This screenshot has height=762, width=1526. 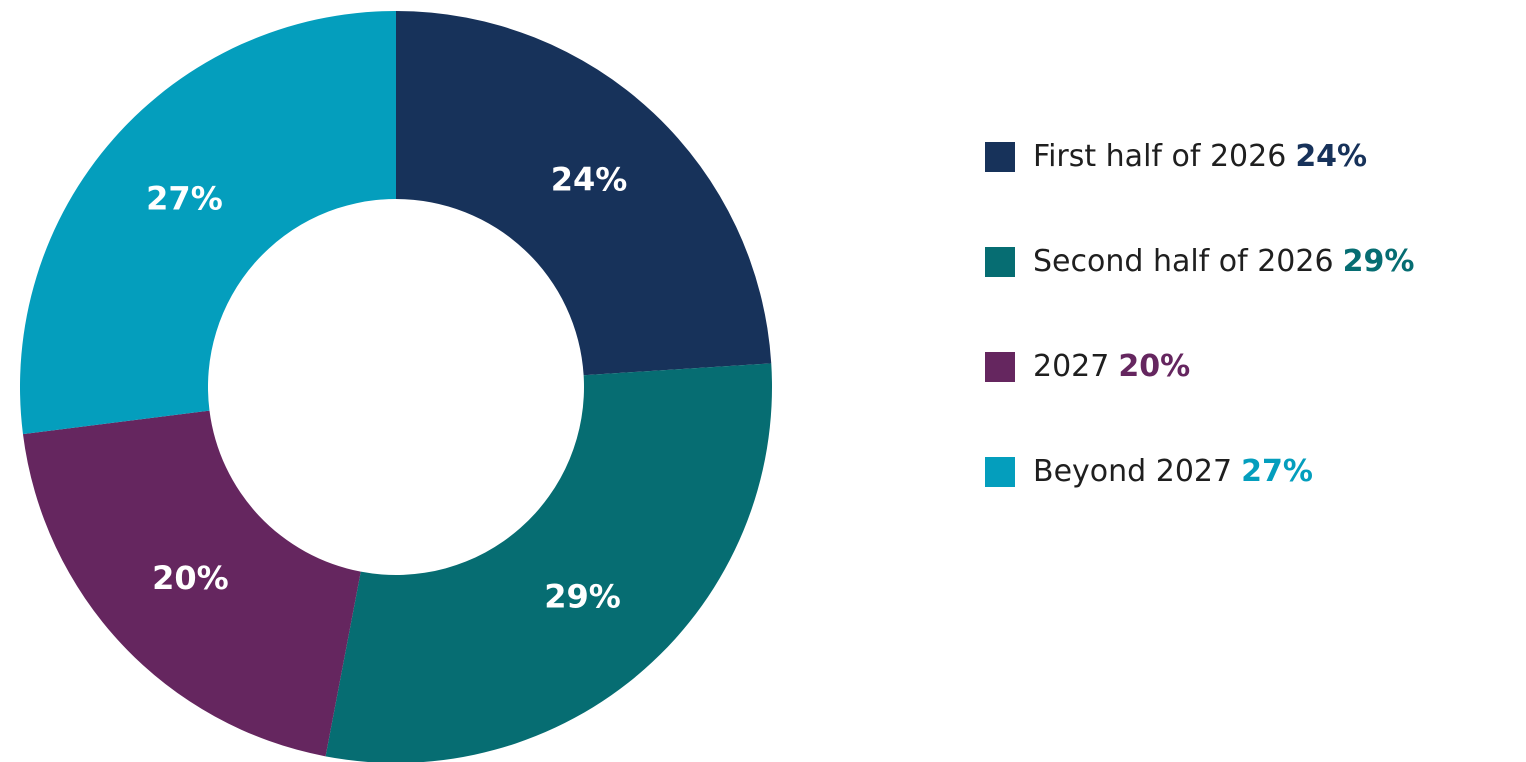 I want to click on legend-entry: First half of 2026 24%, so click(x=1200, y=156).